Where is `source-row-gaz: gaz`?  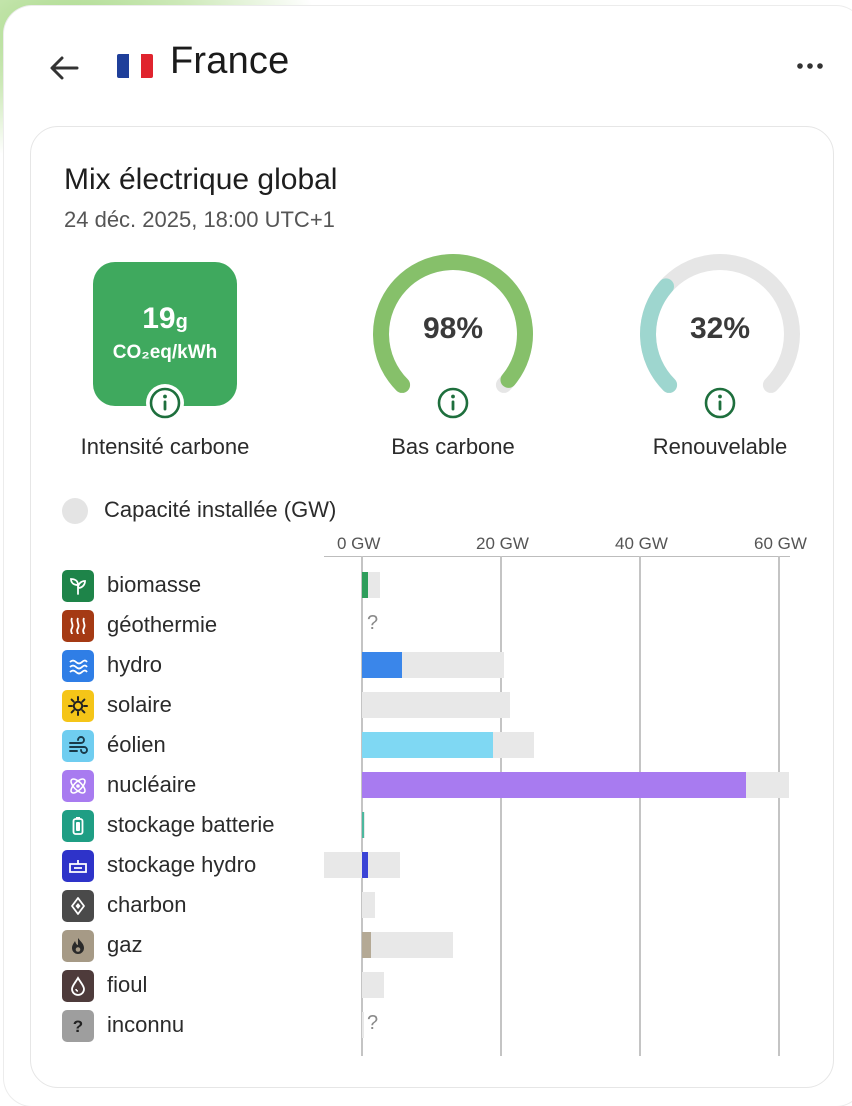
source-row-gaz: gaz is located at coordinates (442, 945).